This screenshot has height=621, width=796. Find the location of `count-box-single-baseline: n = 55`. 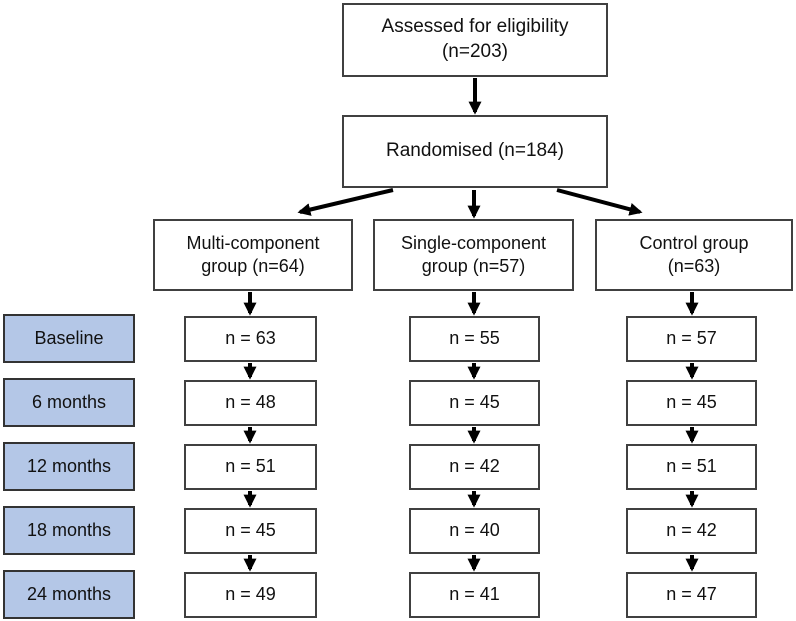

count-box-single-baseline: n = 55 is located at coordinates (474, 339).